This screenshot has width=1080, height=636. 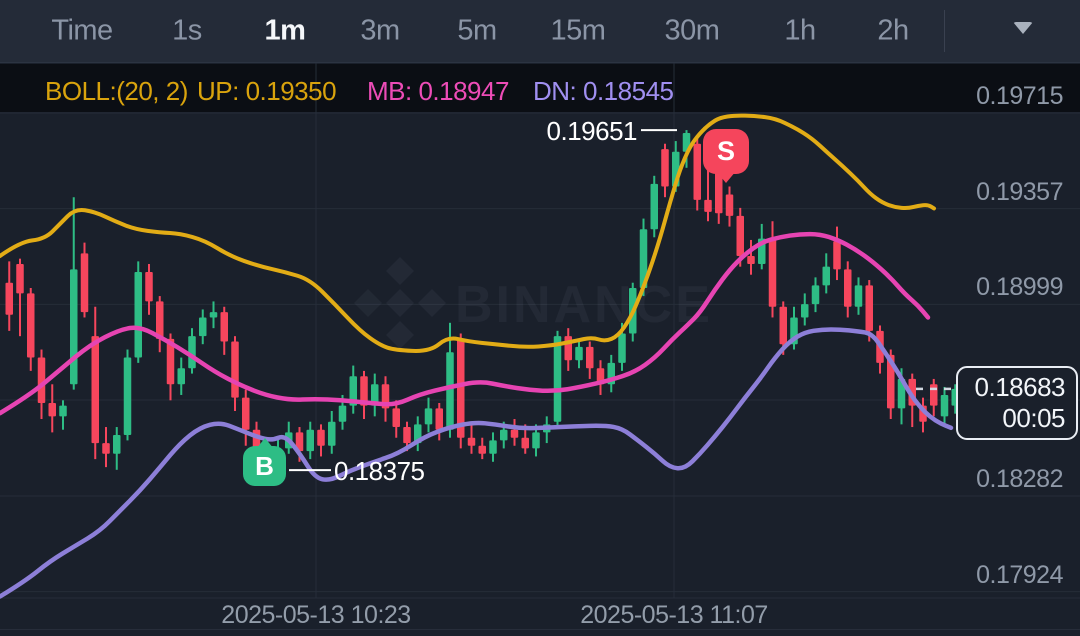 What do you see at coordinates (1023, 28) in the screenshot?
I see `caret-down-icon` at bounding box center [1023, 28].